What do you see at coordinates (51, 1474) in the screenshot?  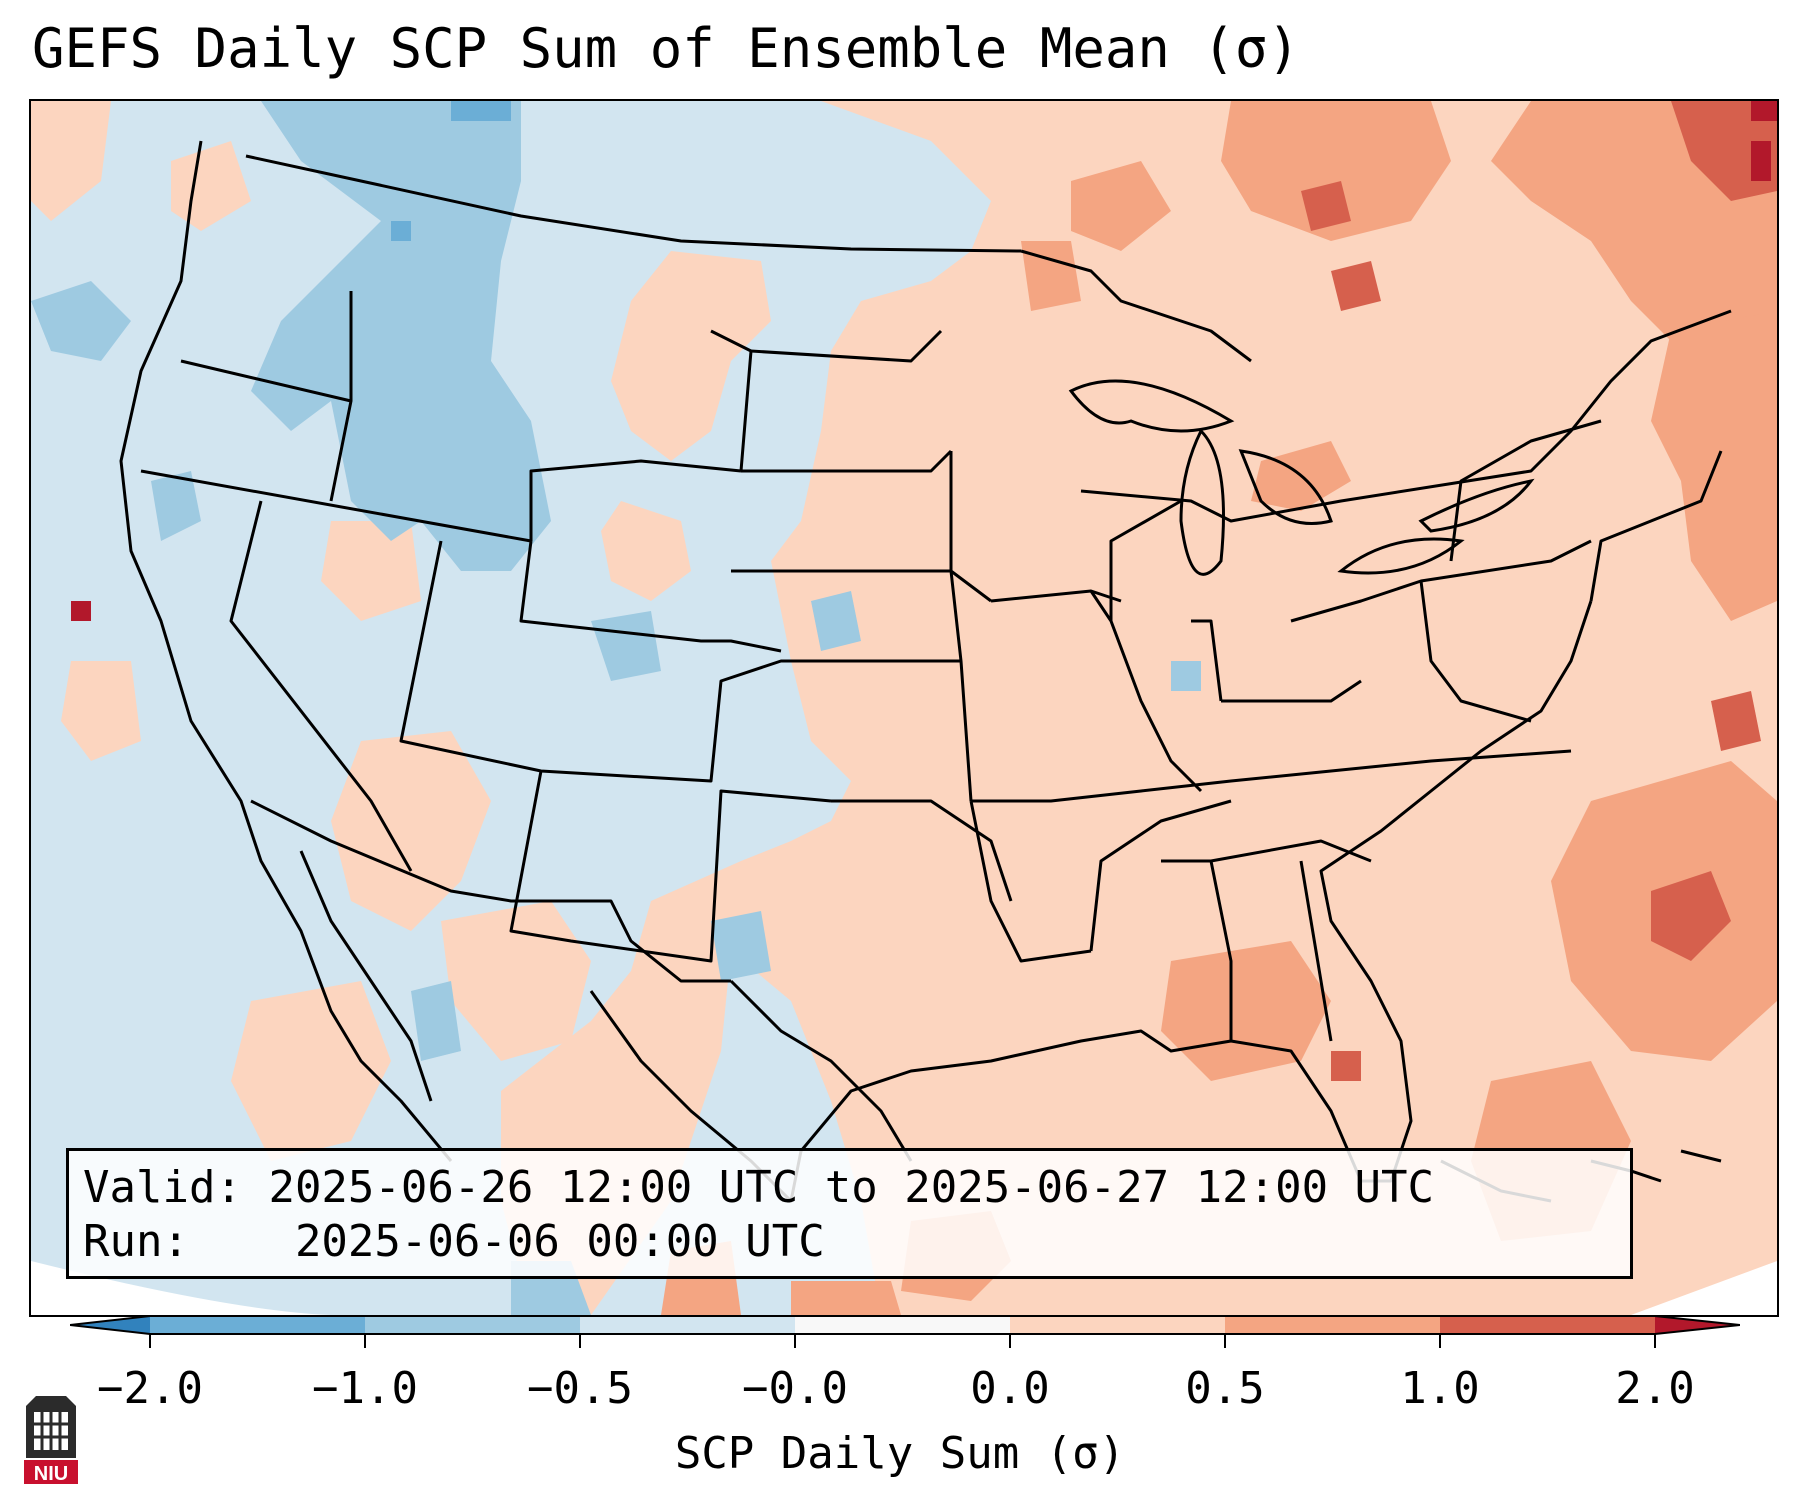 I see `logo-text: NIU` at bounding box center [51, 1474].